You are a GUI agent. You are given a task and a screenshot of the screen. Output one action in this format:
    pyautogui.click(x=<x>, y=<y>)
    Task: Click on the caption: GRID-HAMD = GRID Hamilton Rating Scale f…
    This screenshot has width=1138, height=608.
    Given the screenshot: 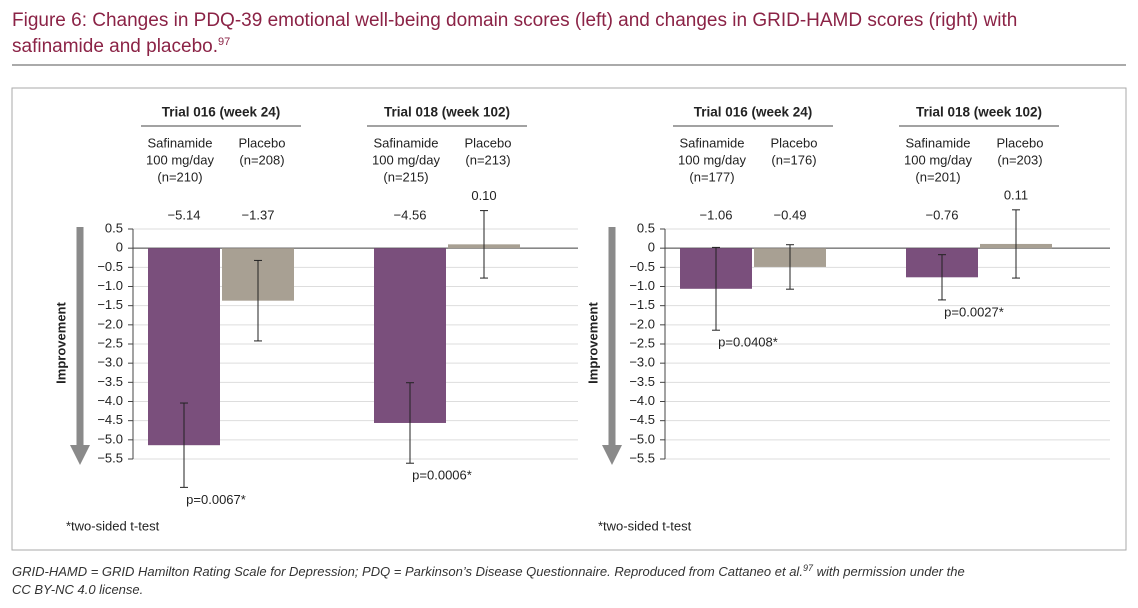 What is the action you would take?
    pyautogui.click(x=488, y=571)
    